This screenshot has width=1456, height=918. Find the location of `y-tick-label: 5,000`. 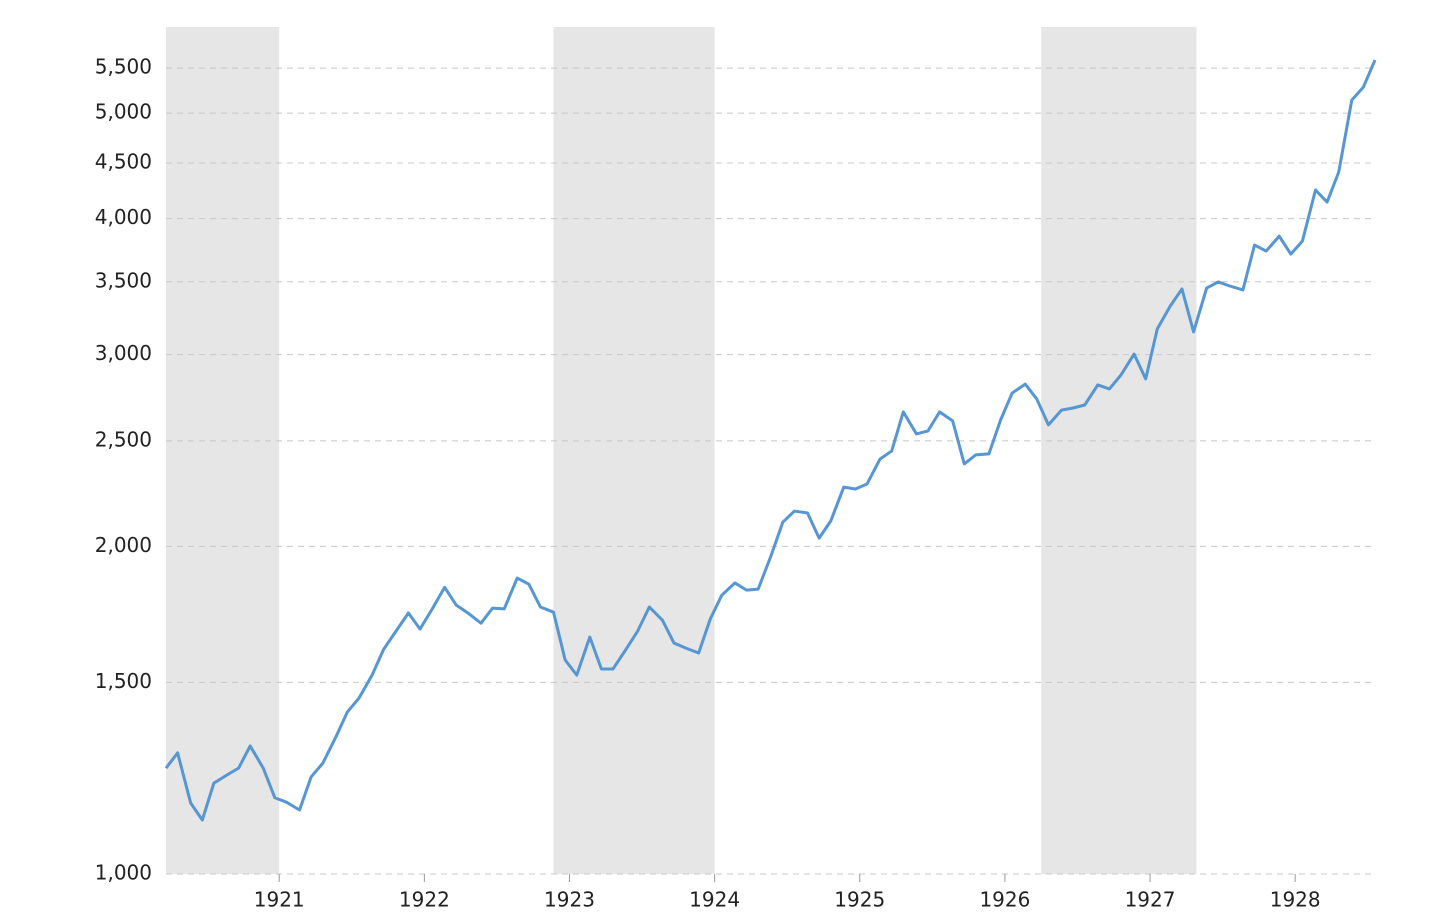

y-tick-label: 5,000 is located at coordinates (123, 112).